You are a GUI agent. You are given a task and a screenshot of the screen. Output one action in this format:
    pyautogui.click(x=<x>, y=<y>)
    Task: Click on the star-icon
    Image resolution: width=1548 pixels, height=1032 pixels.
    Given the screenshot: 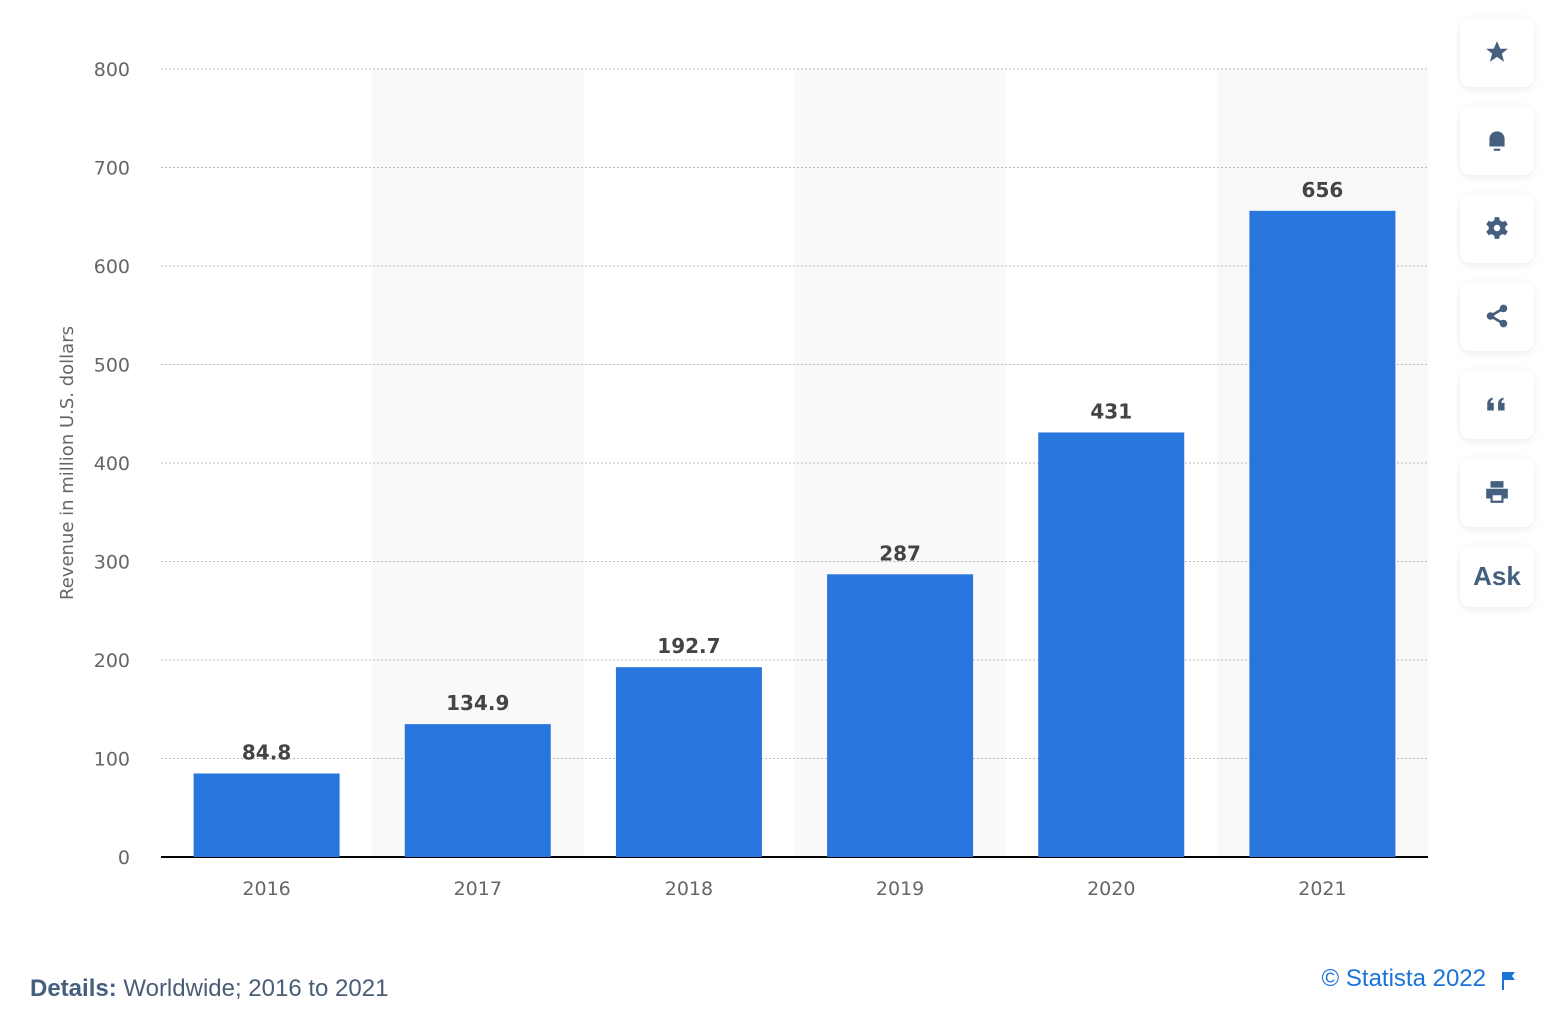 What is the action you would take?
    pyautogui.click(x=1497, y=51)
    